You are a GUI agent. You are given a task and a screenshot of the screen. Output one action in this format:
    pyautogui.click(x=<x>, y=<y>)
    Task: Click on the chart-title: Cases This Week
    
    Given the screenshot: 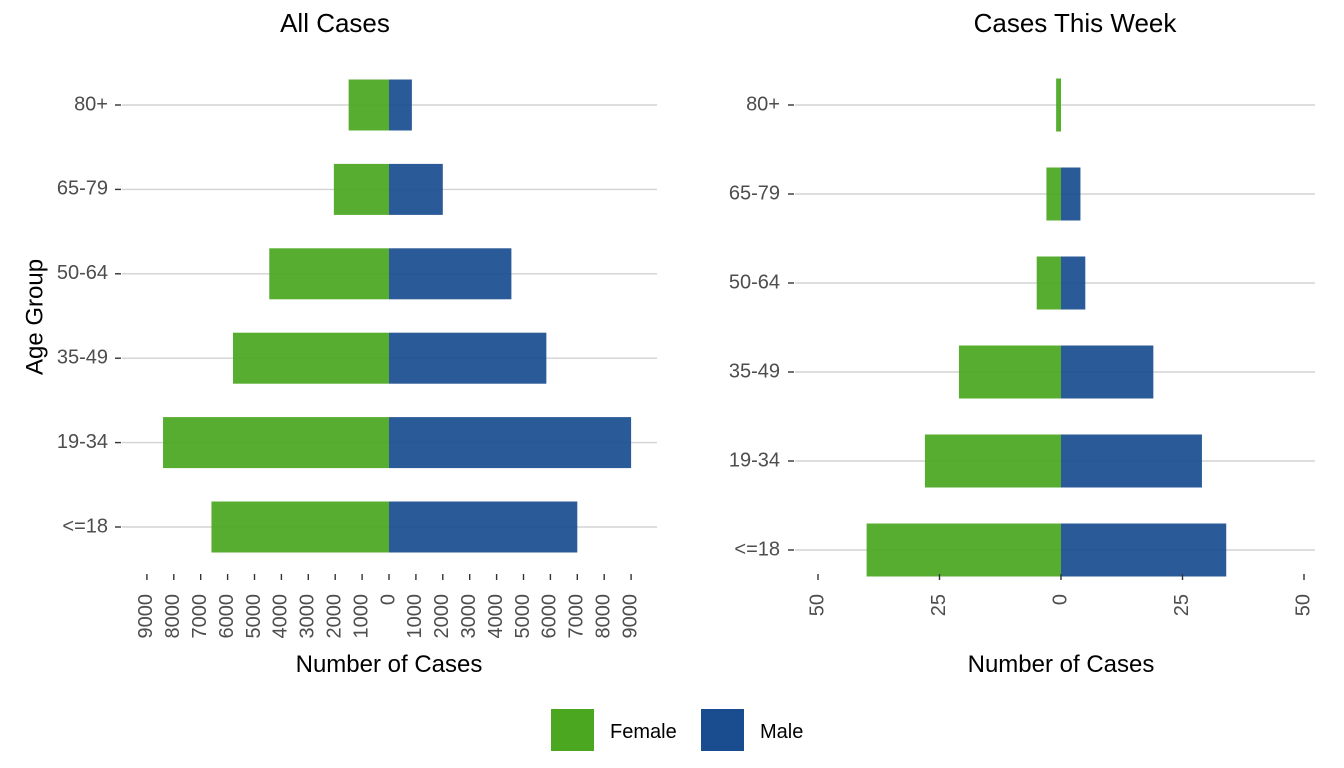 What is the action you would take?
    pyautogui.click(x=1076, y=23)
    